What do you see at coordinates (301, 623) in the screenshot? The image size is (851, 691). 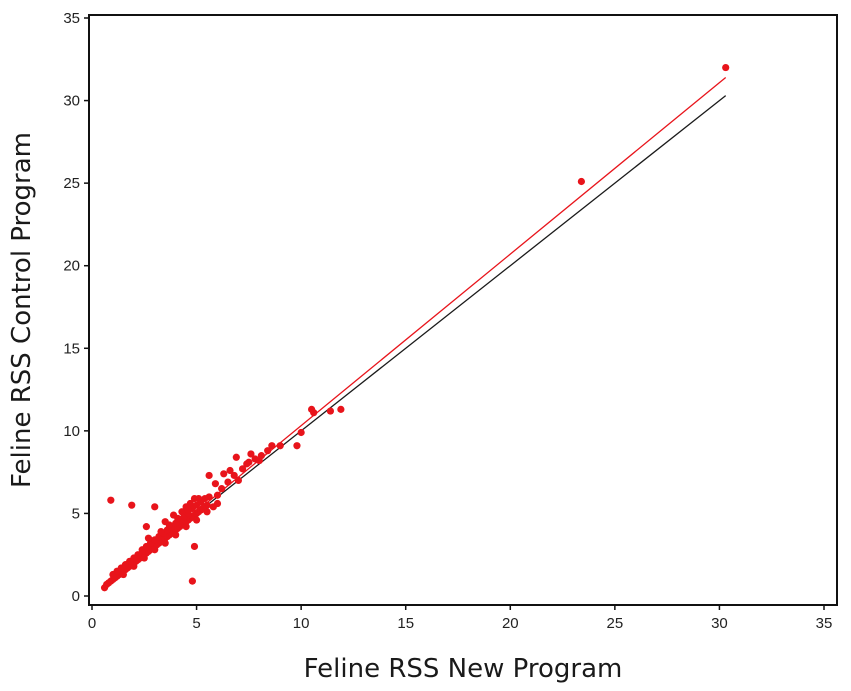 I see `x-tick-label: 10` at bounding box center [301, 623].